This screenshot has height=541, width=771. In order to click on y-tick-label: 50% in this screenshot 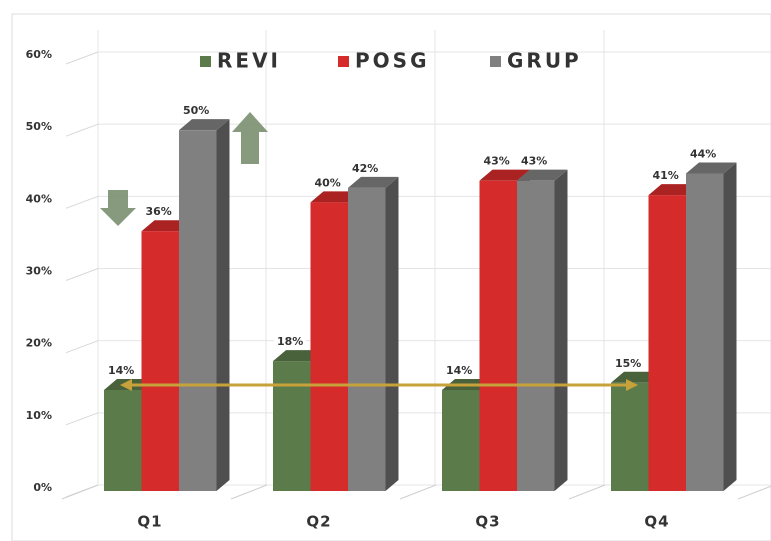, I will do `click(39, 126)`.